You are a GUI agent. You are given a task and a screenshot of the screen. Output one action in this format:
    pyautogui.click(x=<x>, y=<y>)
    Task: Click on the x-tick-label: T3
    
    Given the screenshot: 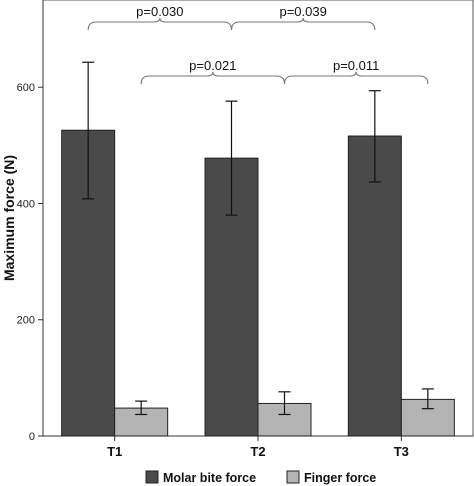 What is the action you would take?
    pyautogui.click(x=401, y=451)
    